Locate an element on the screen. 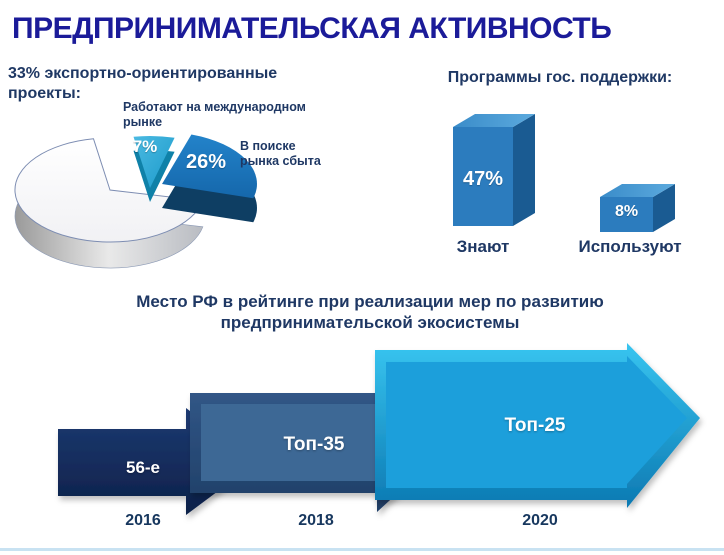 The width and height of the screenshot is (724, 555). pie-chart is located at coordinates (135, 201).